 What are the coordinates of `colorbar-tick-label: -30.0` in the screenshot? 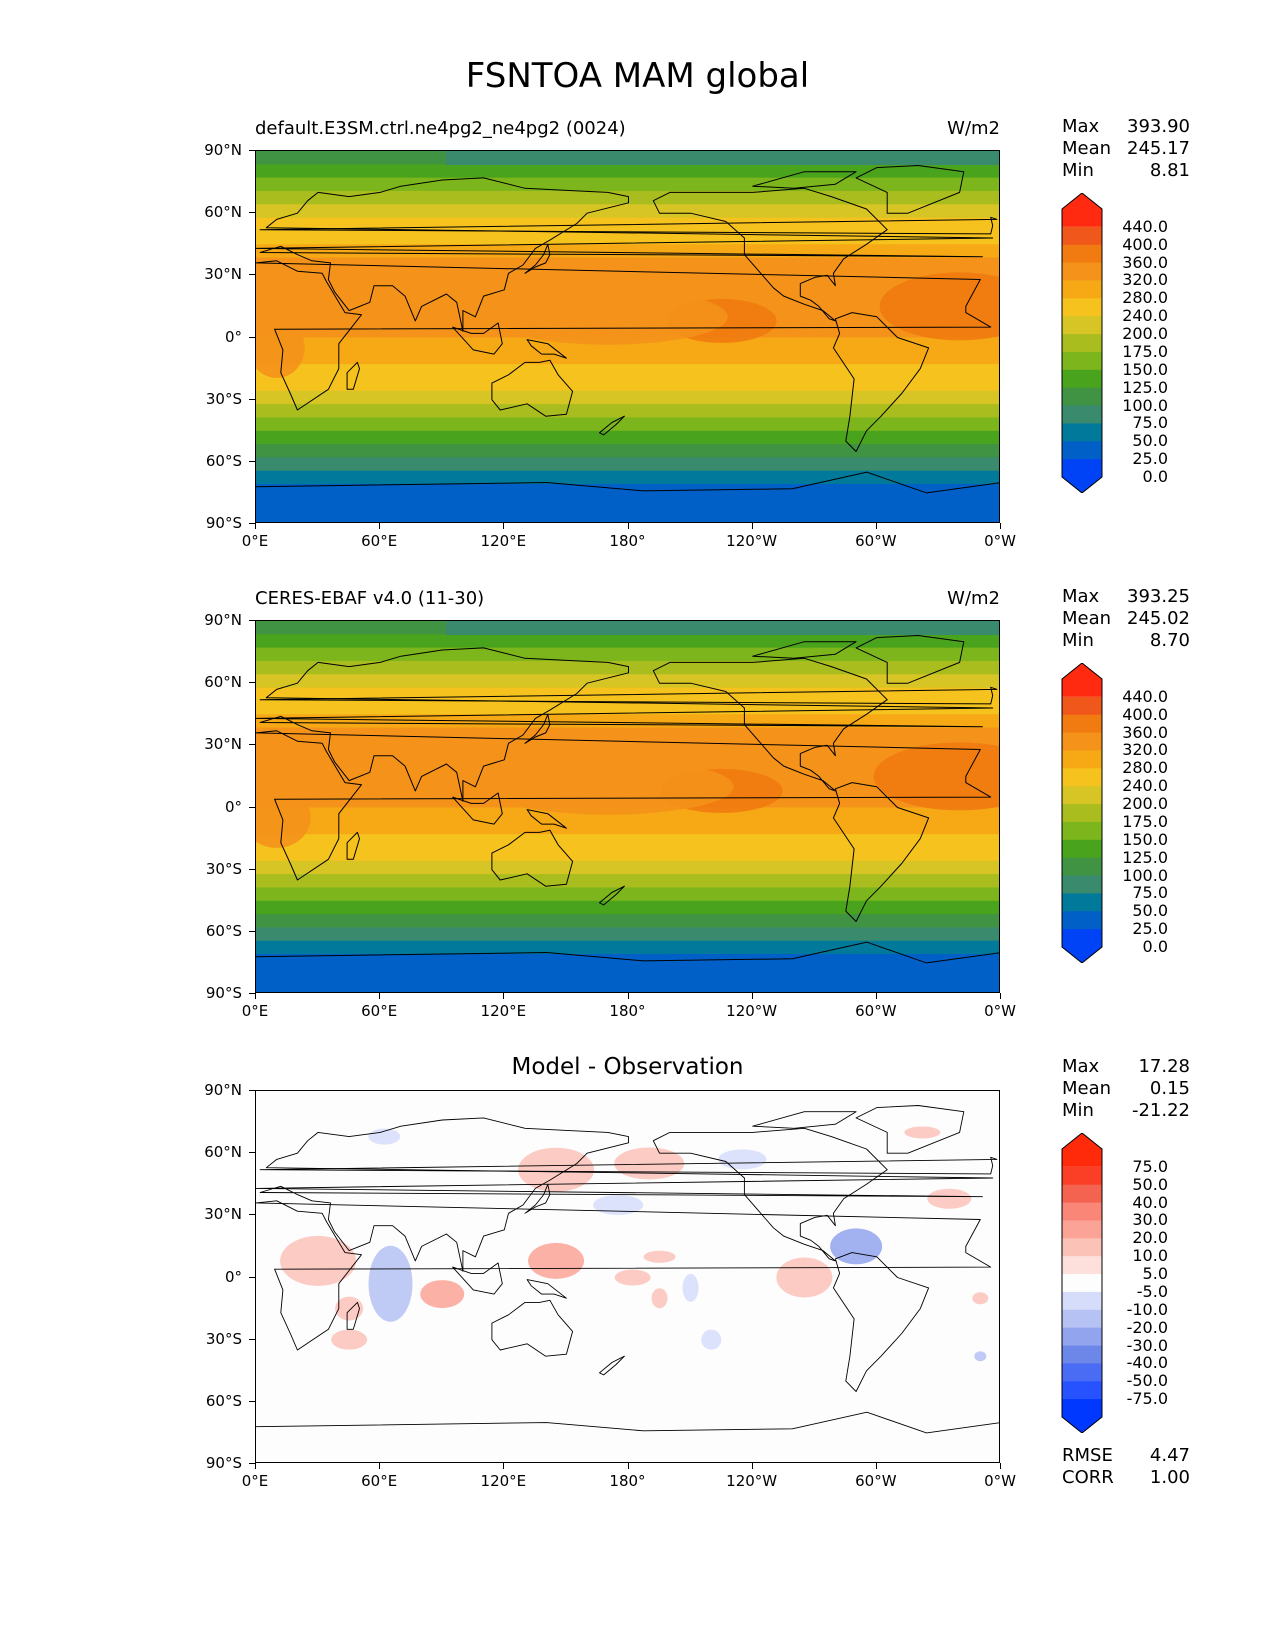 It's located at (1147, 1345).